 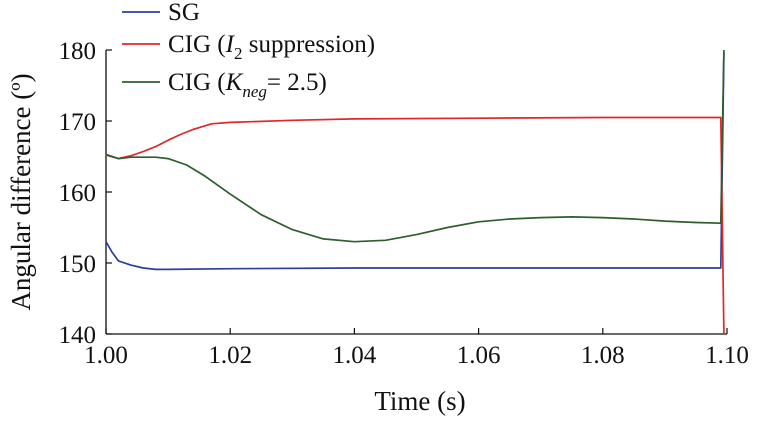 I want to click on x-tick-label: 1.10, so click(x=727, y=355).